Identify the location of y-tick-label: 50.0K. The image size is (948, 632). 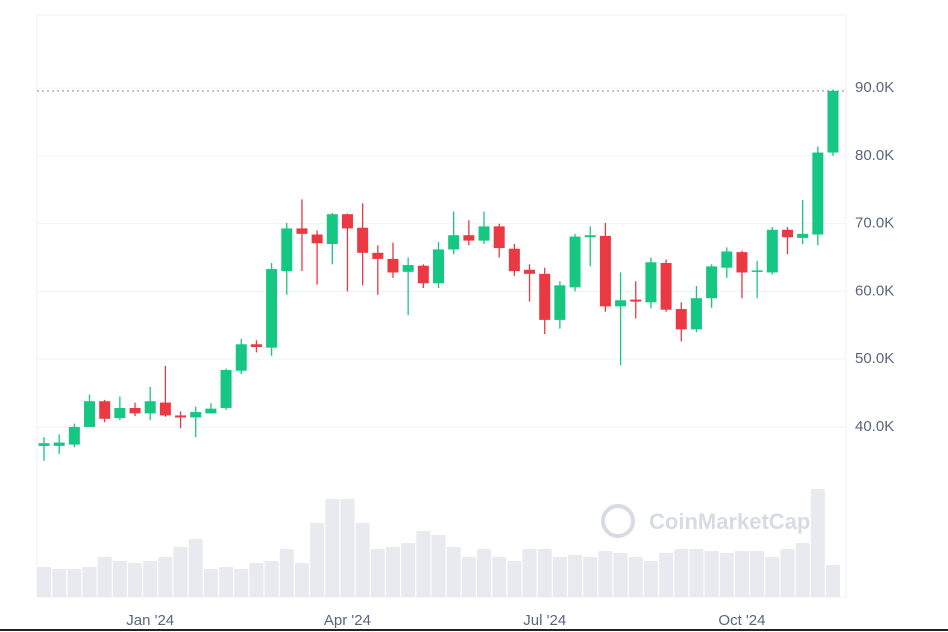
(874, 358).